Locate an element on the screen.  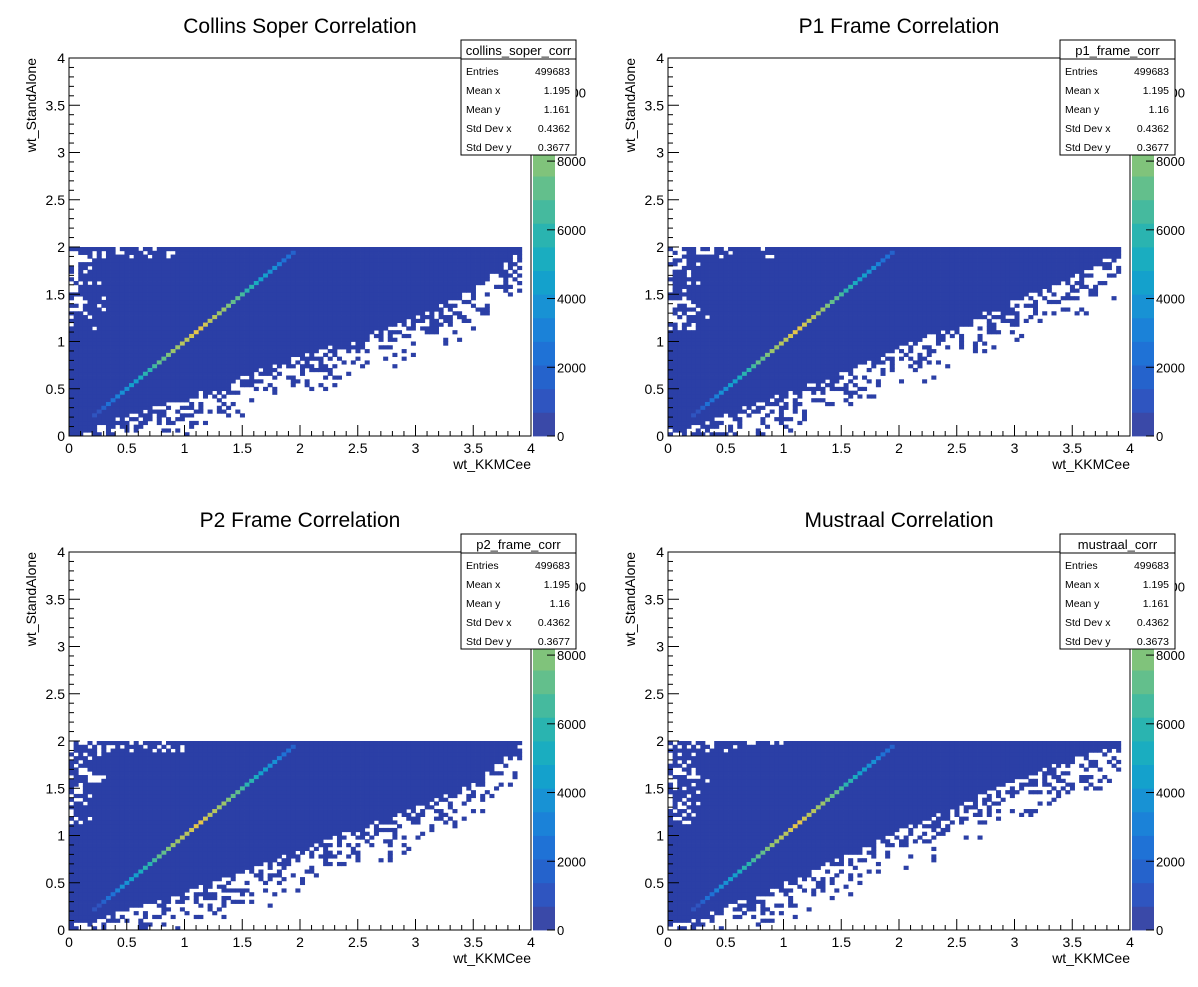
y-tick-label: 0 is located at coordinates (61, 436).